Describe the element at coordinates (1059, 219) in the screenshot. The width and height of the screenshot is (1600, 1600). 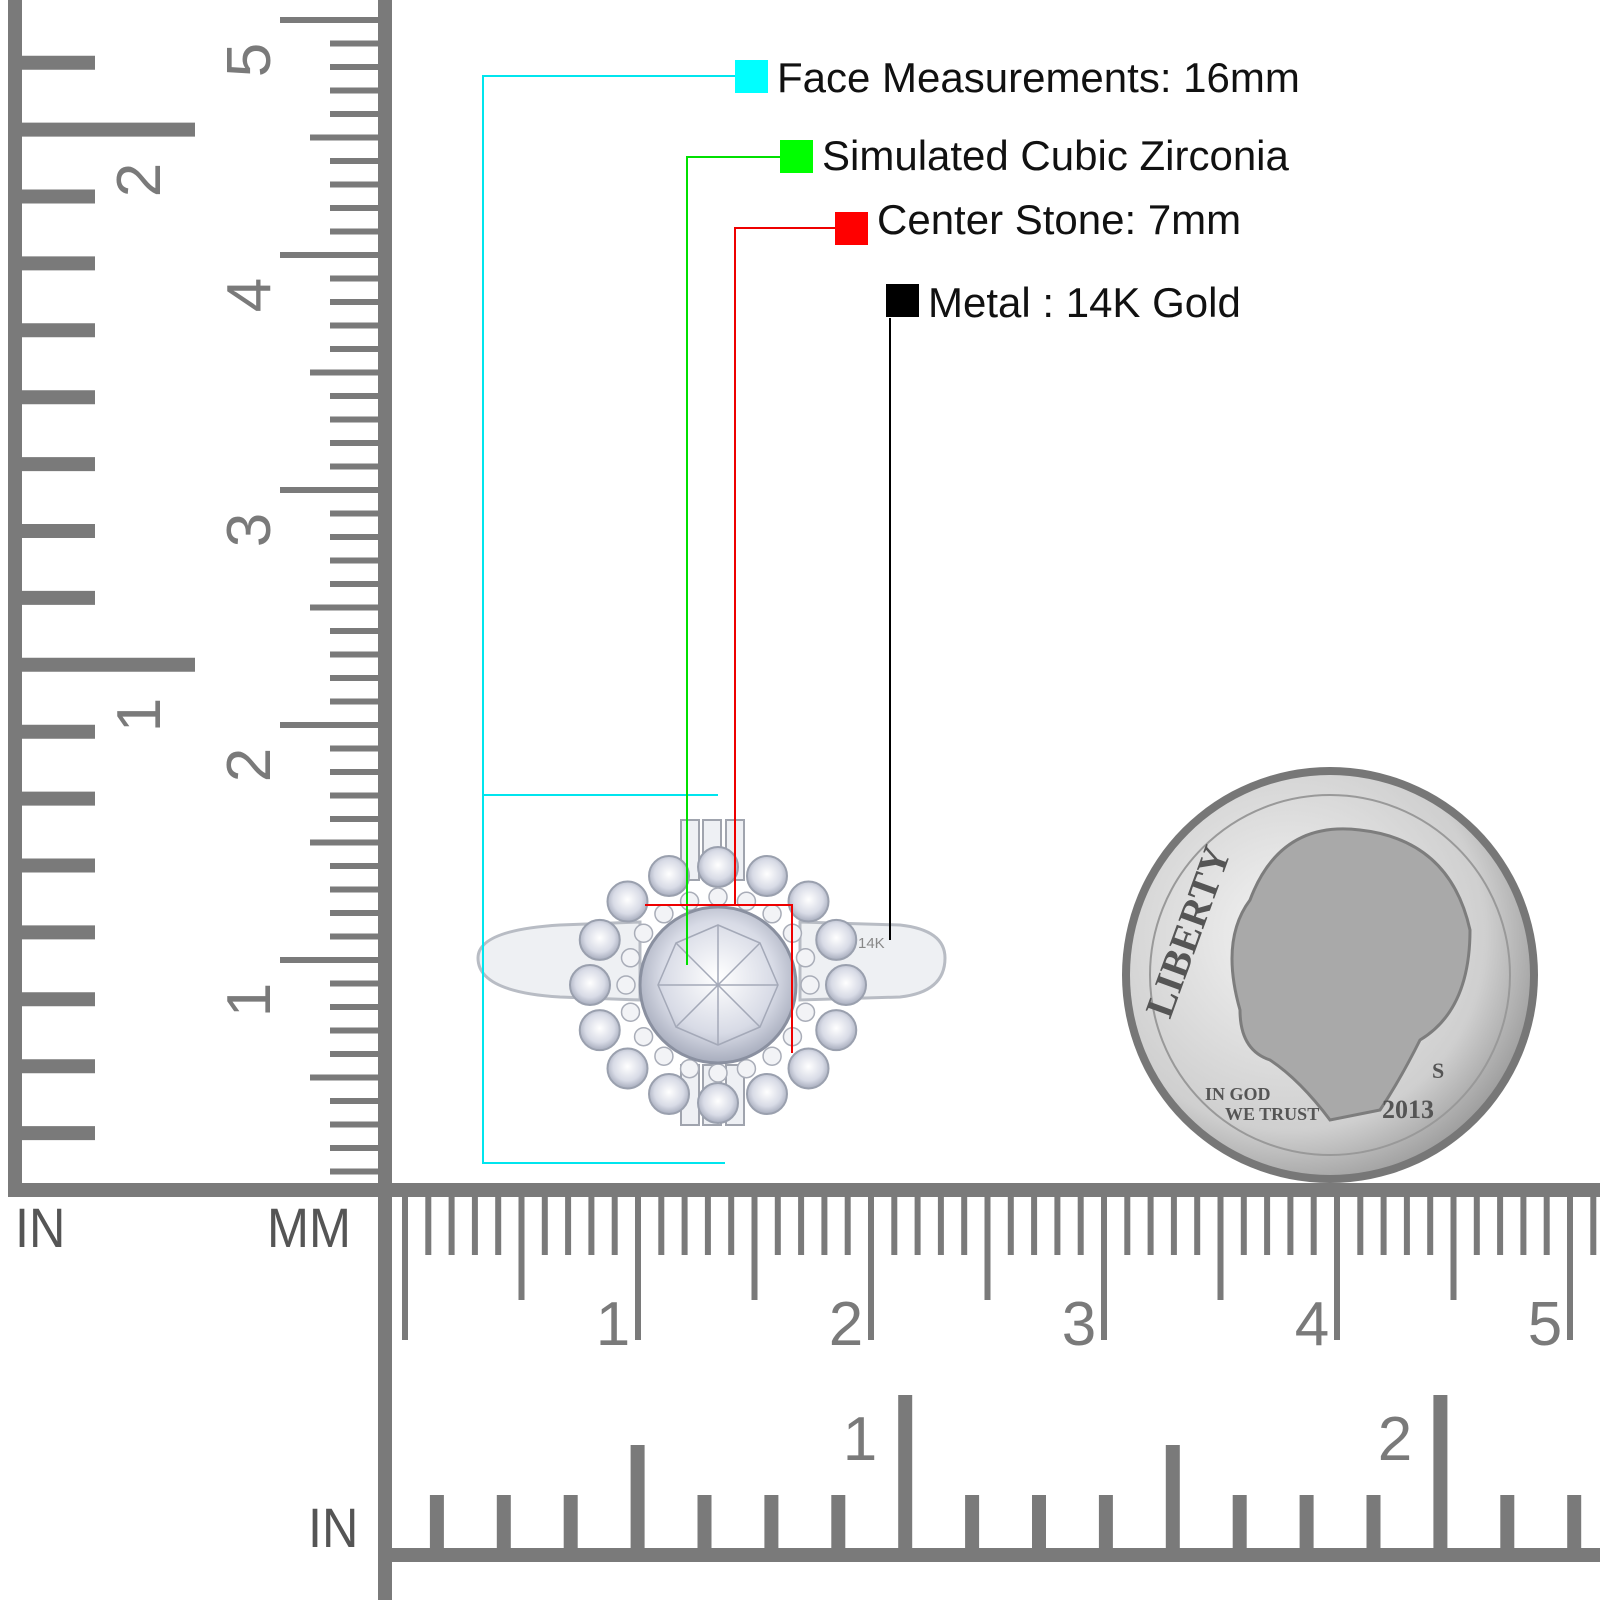
I see `center-stone-label: Center Stone: 7mm` at that location.